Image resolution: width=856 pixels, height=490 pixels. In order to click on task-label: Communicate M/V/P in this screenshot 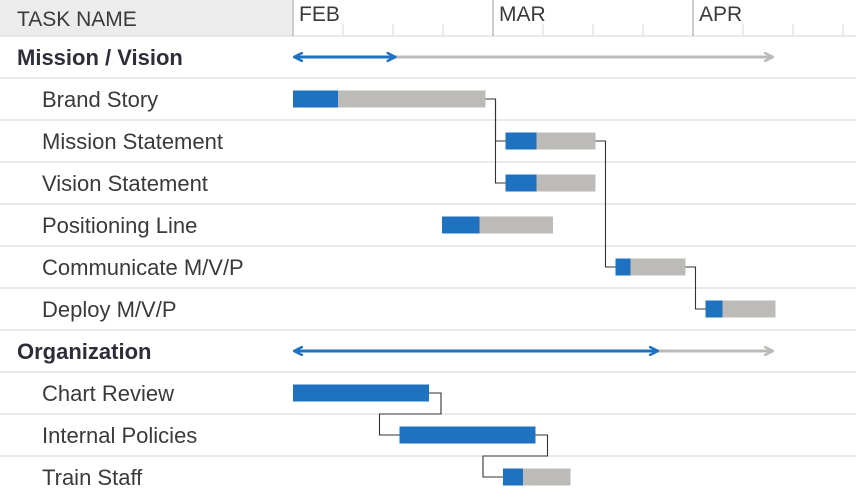, I will do `click(143, 267)`.